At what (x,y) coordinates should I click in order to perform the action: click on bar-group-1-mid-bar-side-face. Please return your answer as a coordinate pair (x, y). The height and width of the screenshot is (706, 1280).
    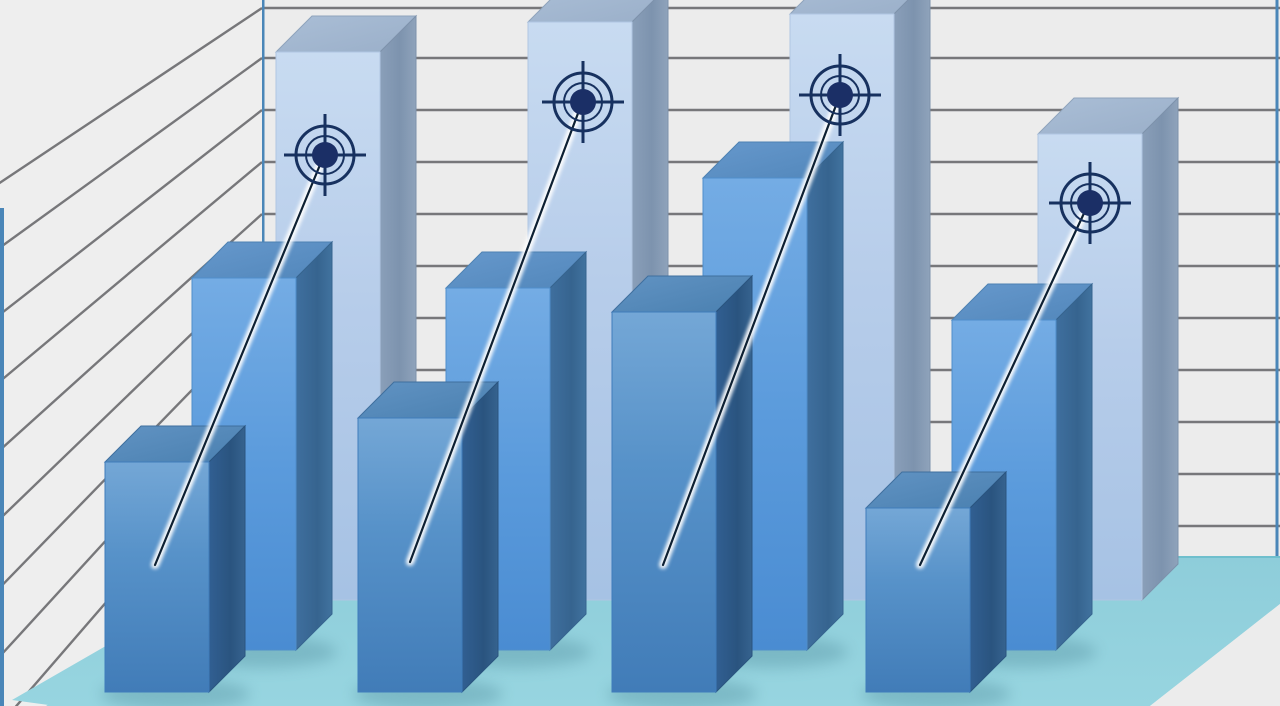
    Looking at the image, I should click on (314, 446).